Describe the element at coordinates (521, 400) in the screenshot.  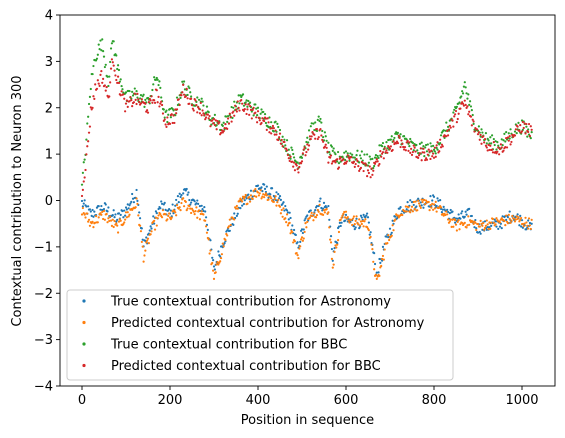
I see `x-tick-label: 1000` at that location.